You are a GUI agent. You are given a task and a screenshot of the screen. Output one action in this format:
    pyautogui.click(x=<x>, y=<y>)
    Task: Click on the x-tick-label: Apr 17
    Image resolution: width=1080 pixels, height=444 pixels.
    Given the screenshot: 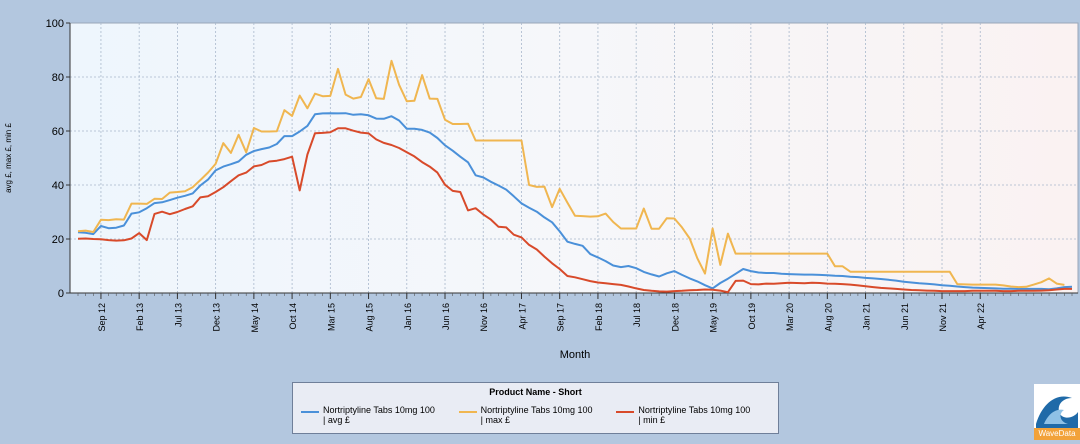 What is the action you would take?
    pyautogui.click(x=522, y=316)
    